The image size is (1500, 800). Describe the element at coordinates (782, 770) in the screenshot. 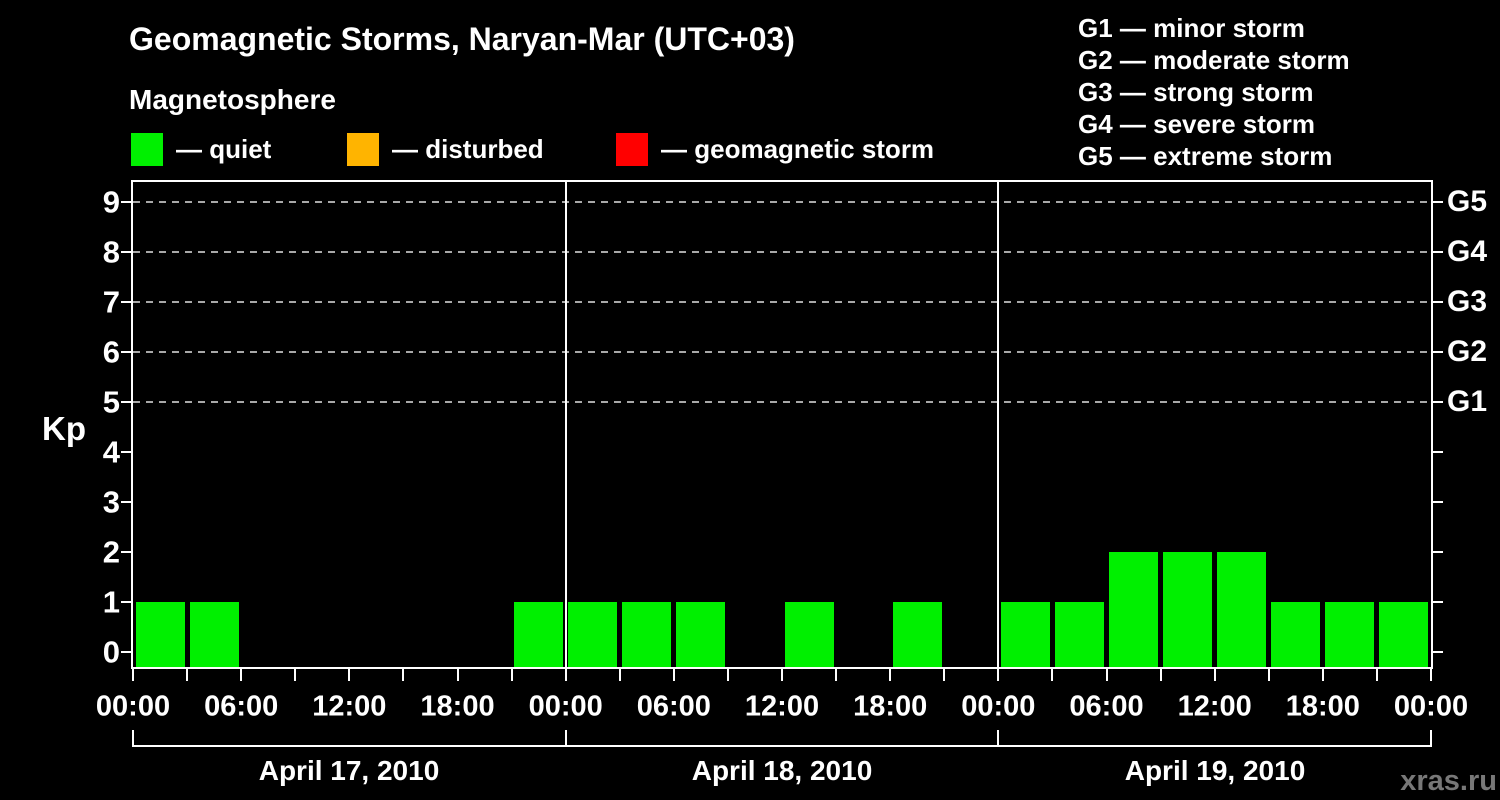

I see `date-label-day2: April 18, 2010` at that location.